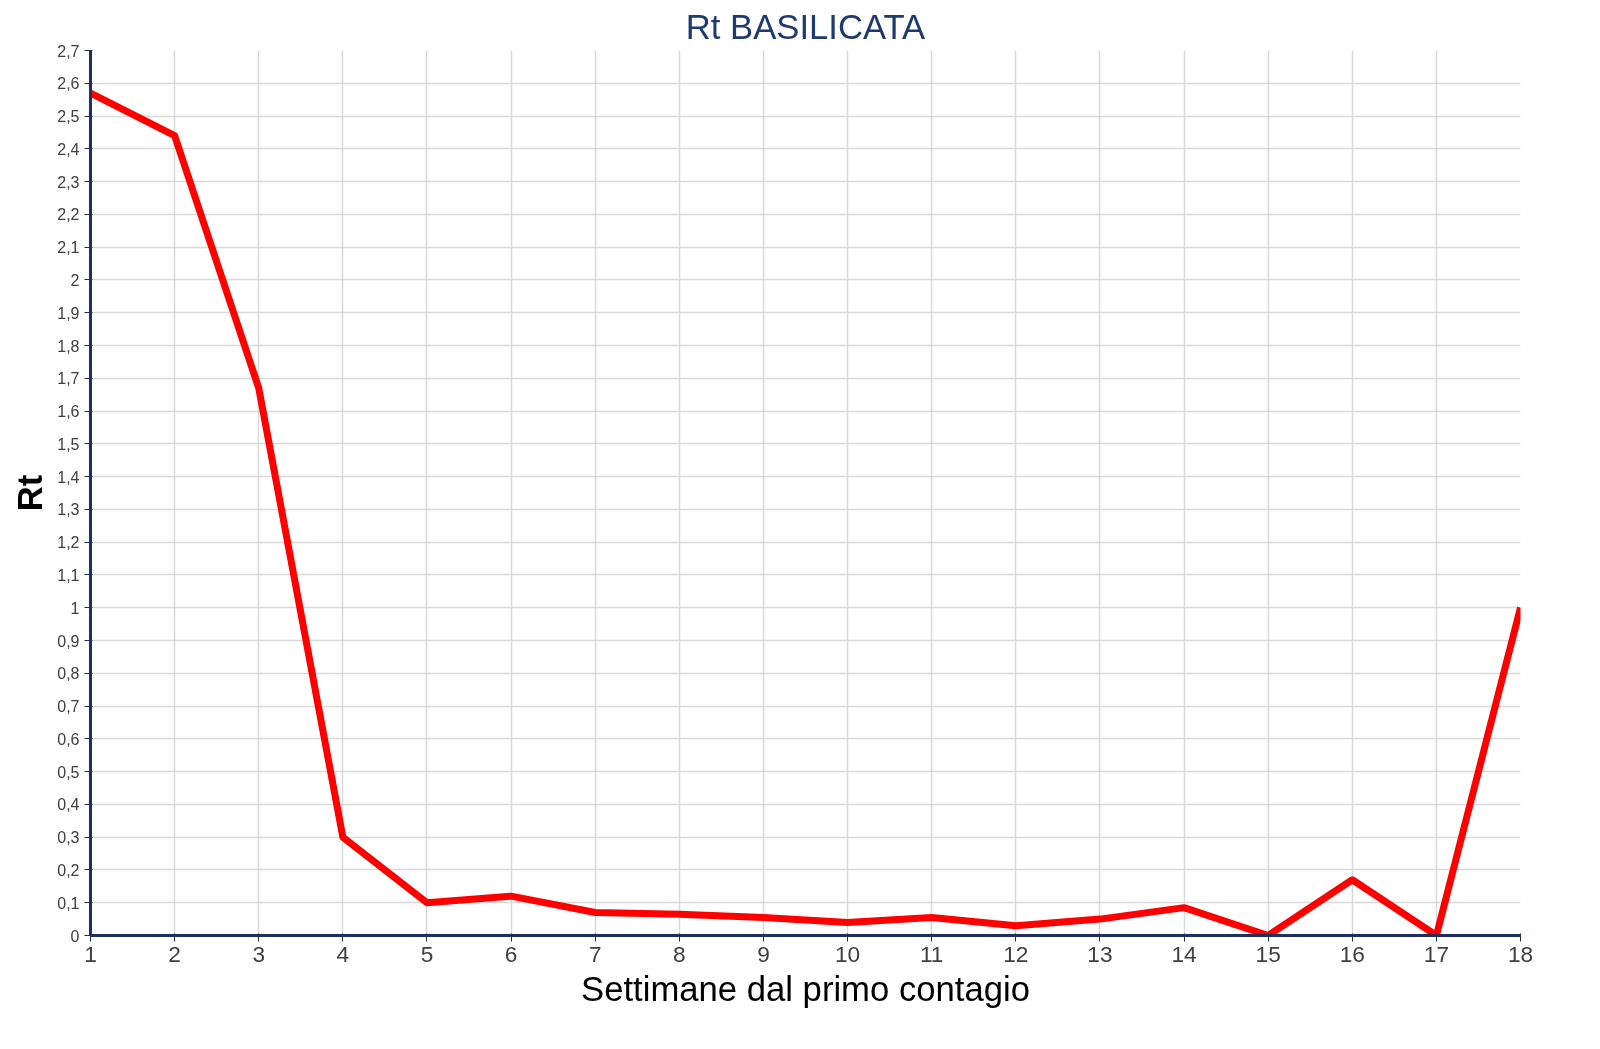 The width and height of the screenshot is (1600, 1049). Describe the element at coordinates (68, 838) in the screenshot. I see `y-tick-label: 0,3` at that location.